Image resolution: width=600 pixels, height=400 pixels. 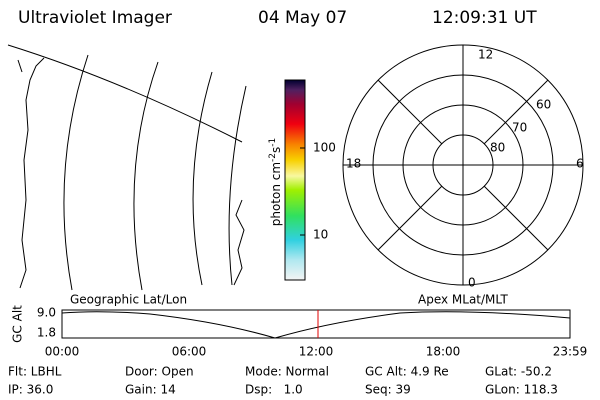 I want to click on status-field: Seq: 39, so click(x=388, y=390).